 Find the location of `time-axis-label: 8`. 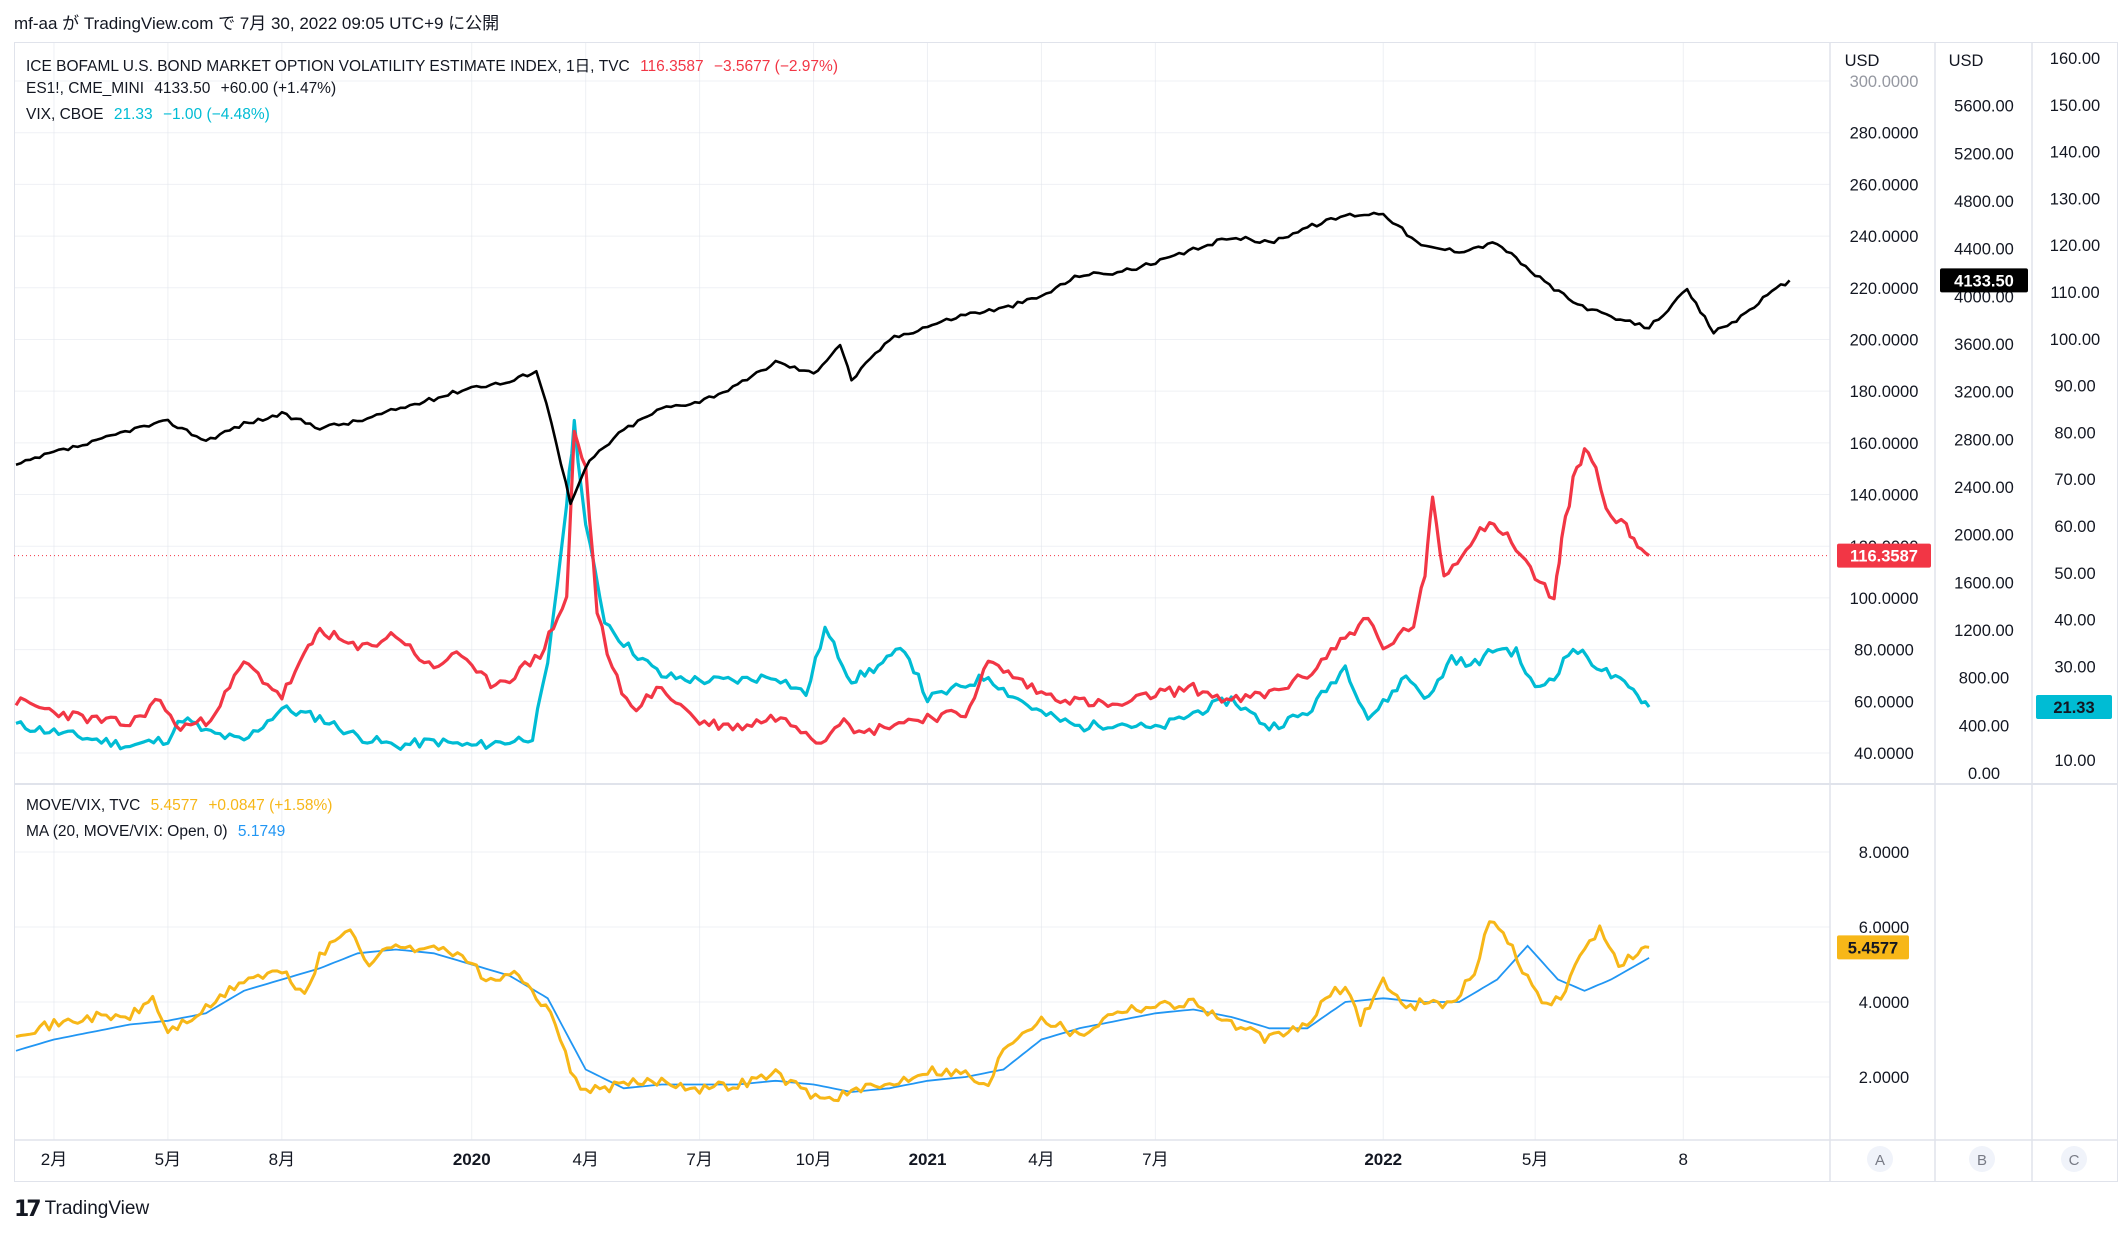

time-axis-label: 8 is located at coordinates (1683, 1159).